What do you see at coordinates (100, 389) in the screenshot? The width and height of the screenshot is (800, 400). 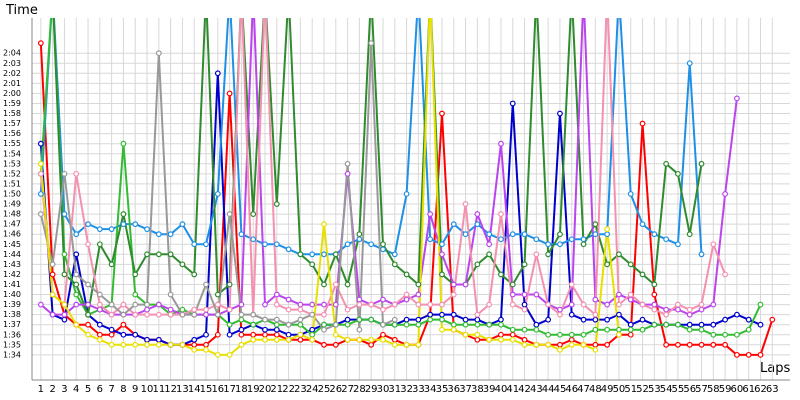 I see `x-tick-label: 6` at bounding box center [100, 389].